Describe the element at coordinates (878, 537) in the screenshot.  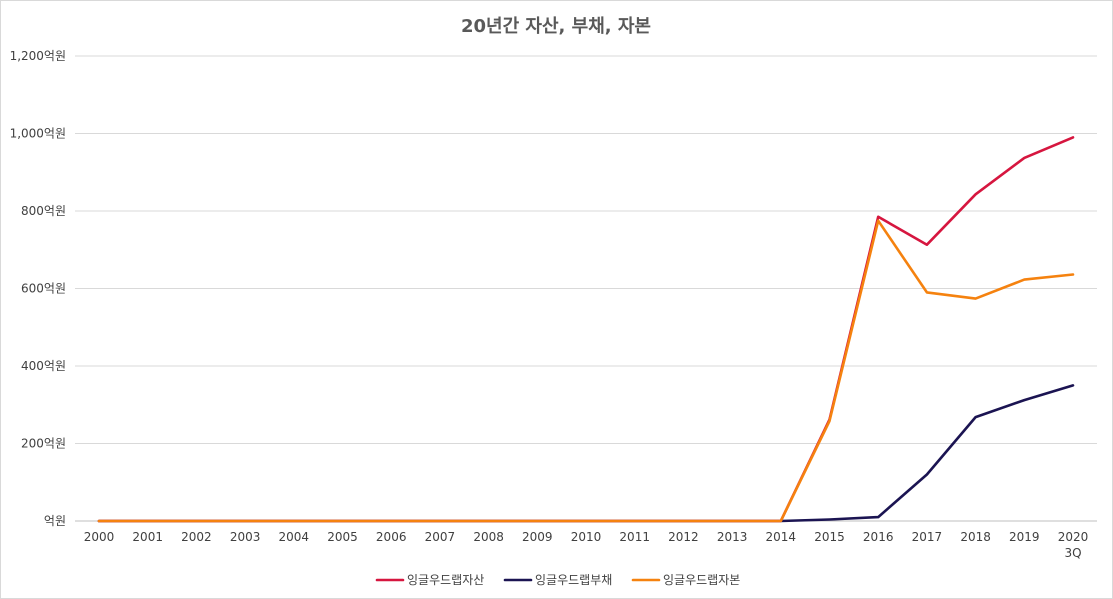
I see `x-tick-label: 2016` at that location.